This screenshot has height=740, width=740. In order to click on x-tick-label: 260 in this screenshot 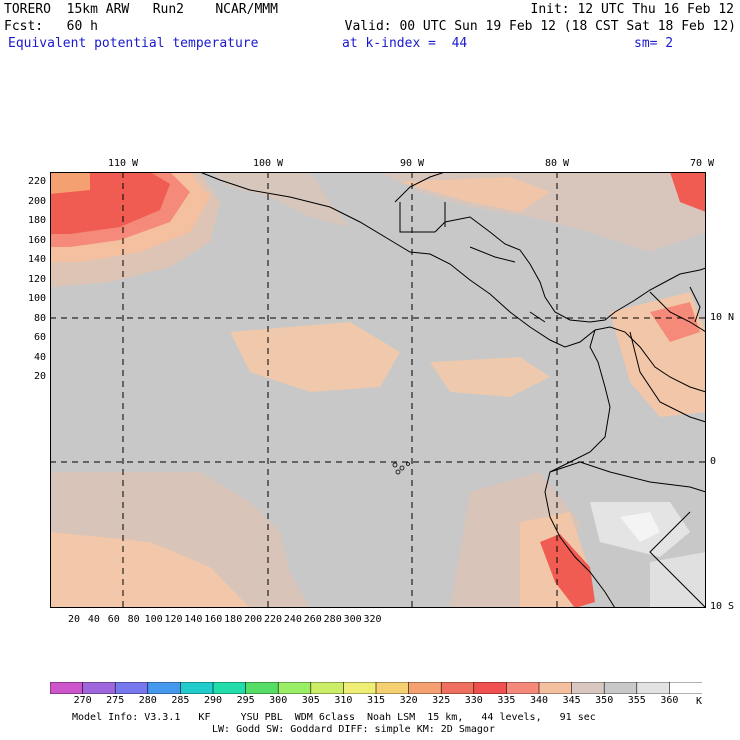, I will do `click(312, 619)`.